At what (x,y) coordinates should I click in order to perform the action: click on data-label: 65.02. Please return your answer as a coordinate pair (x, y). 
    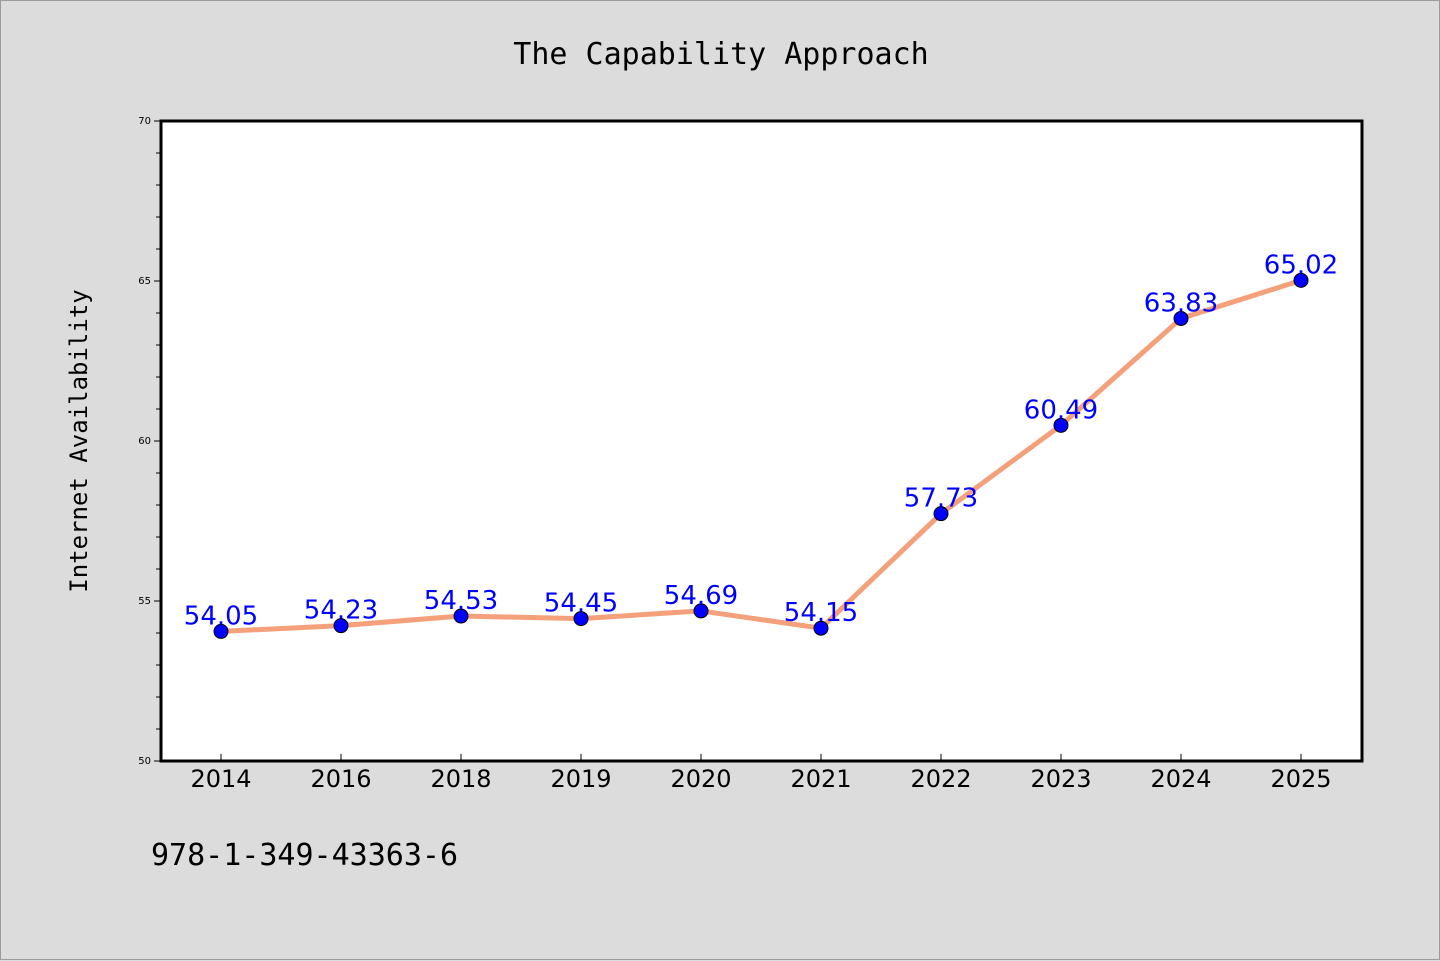
    Looking at the image, I should click on (1301, 265).